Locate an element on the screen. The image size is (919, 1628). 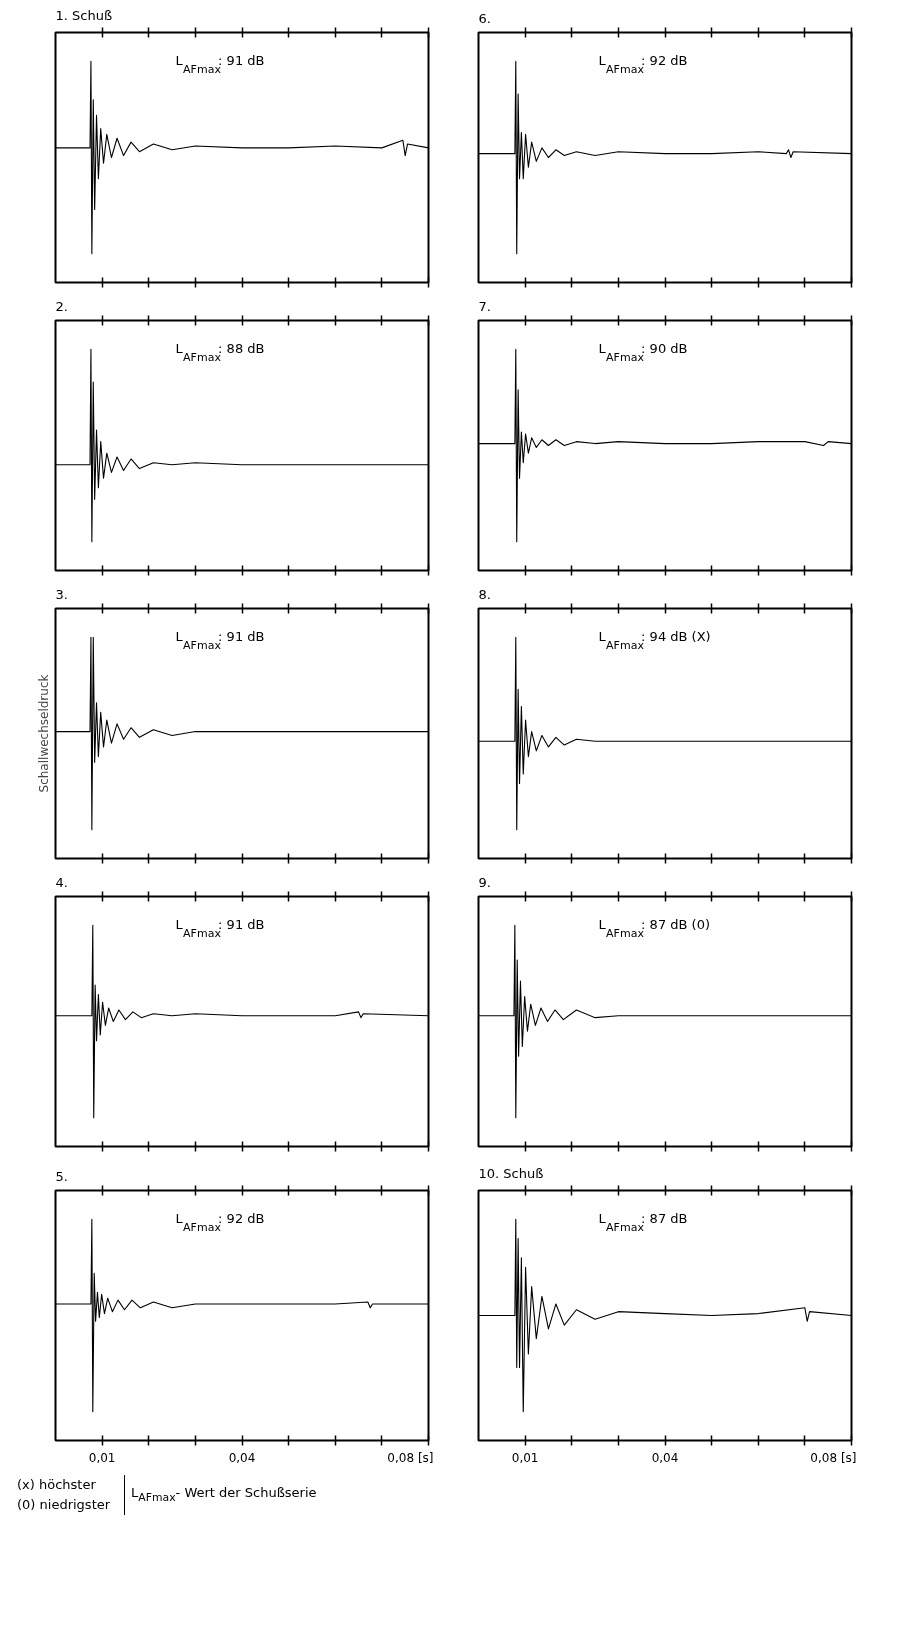
chart-title: 4. is located at coordinates (61, 882).